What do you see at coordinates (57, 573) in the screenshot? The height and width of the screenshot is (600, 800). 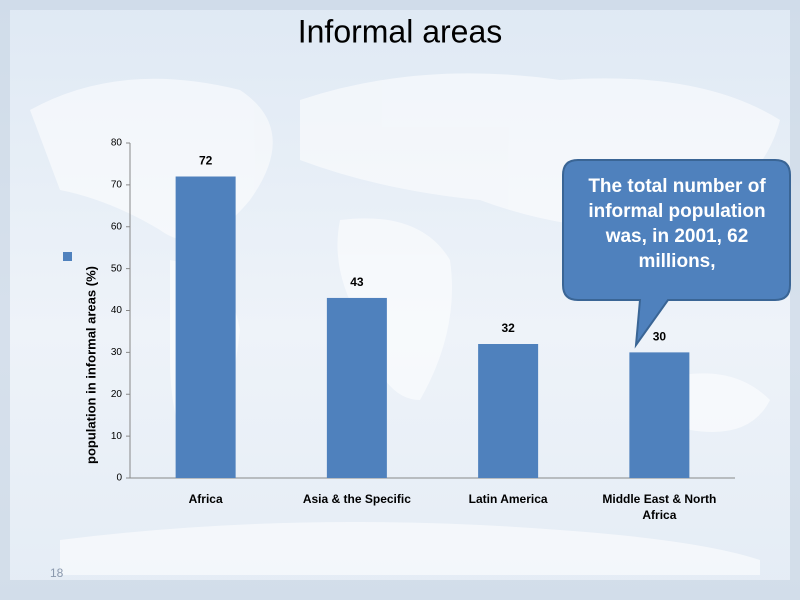 I see `slide-number: 18` at bounding box center [57, 573].